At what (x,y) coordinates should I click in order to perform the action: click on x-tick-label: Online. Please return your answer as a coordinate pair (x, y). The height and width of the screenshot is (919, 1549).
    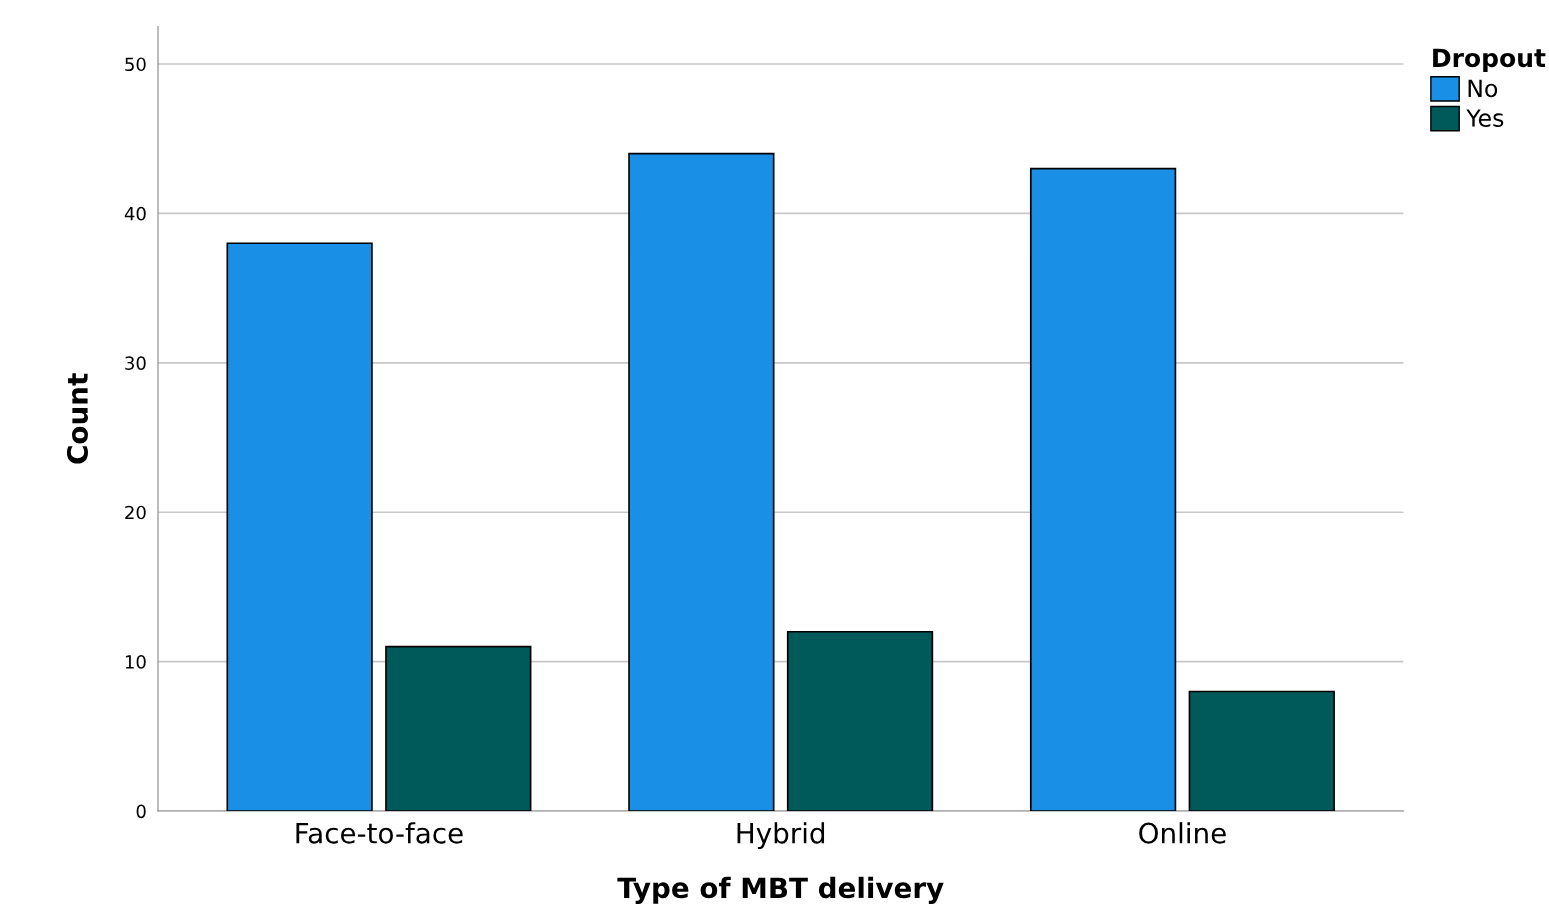
    Looking at the image, I should click on (1182, 833).